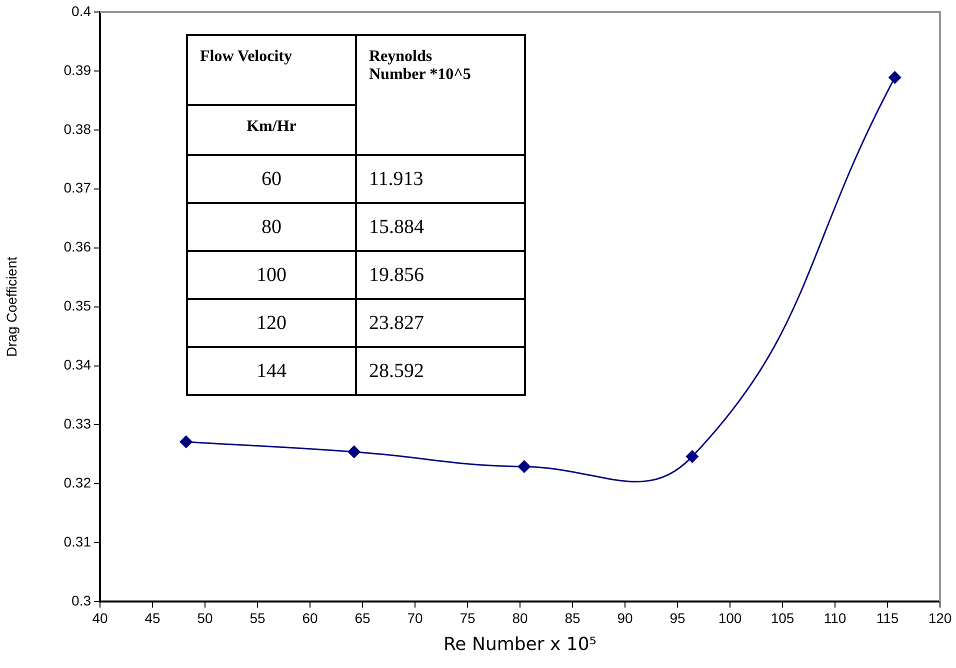  I want to click on y-tick-label: 0.33, so click(78, 424).